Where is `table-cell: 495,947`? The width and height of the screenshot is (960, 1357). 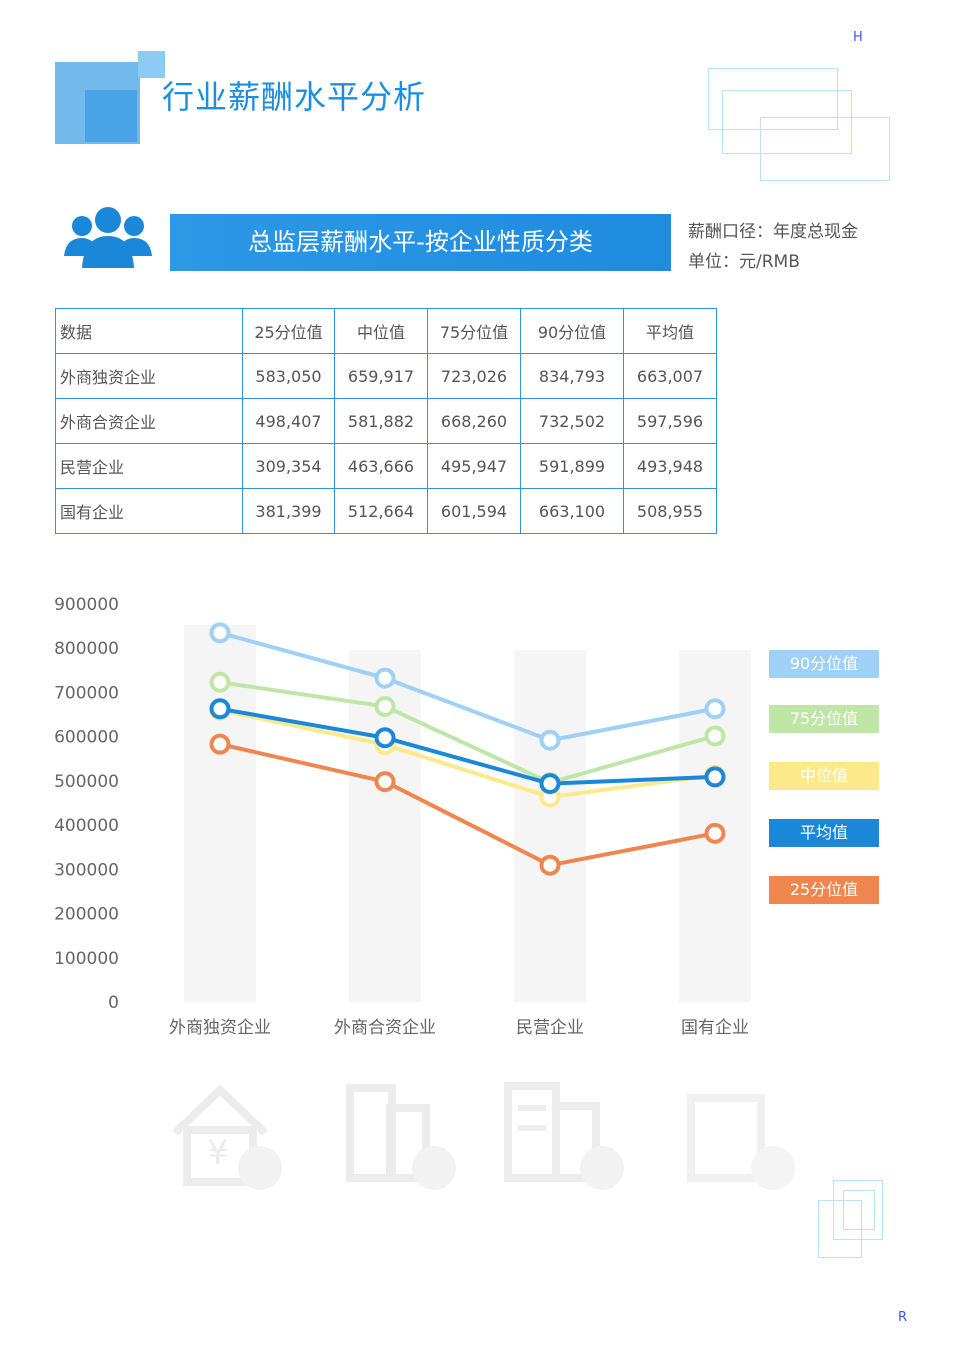 table-cell: 495,947 is located at coordinates (474, 466).